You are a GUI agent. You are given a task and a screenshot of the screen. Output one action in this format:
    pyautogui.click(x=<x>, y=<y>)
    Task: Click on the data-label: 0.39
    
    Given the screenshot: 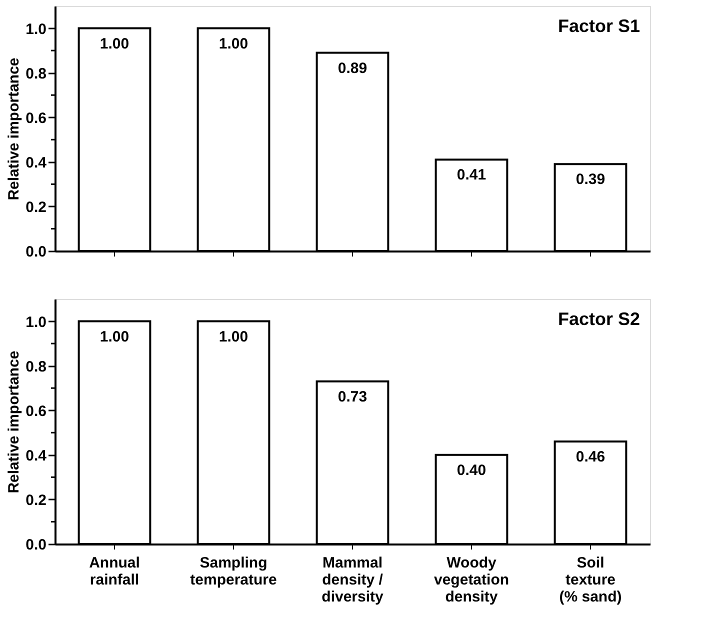 What is the action you would take?
    pyautogui.click(x=591, y=179)
    